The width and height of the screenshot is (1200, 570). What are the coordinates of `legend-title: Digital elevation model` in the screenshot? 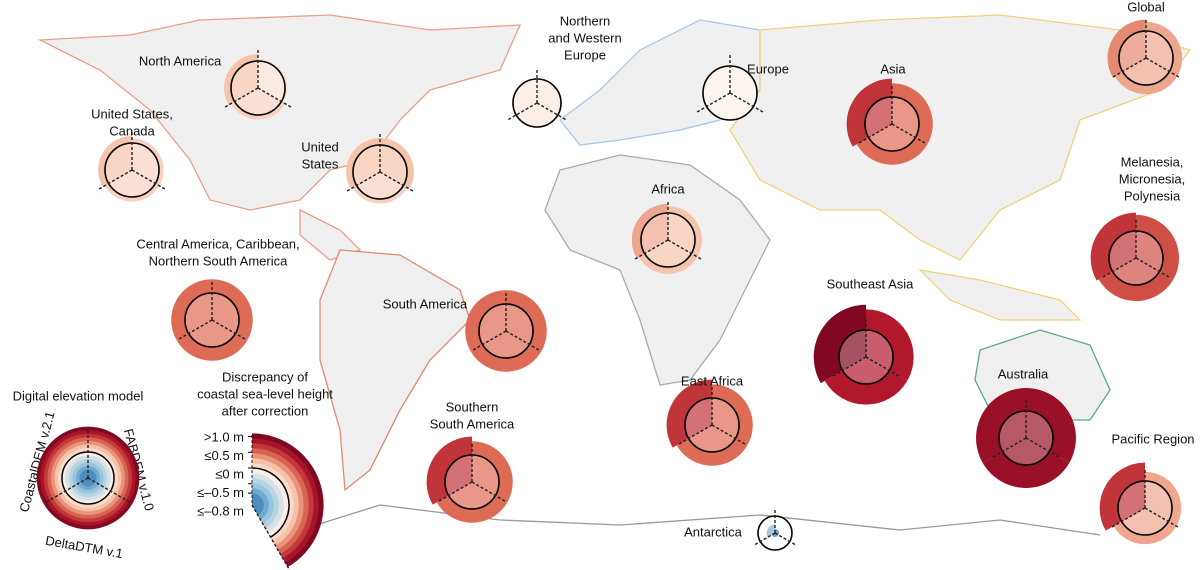 It's located at (78, 395).